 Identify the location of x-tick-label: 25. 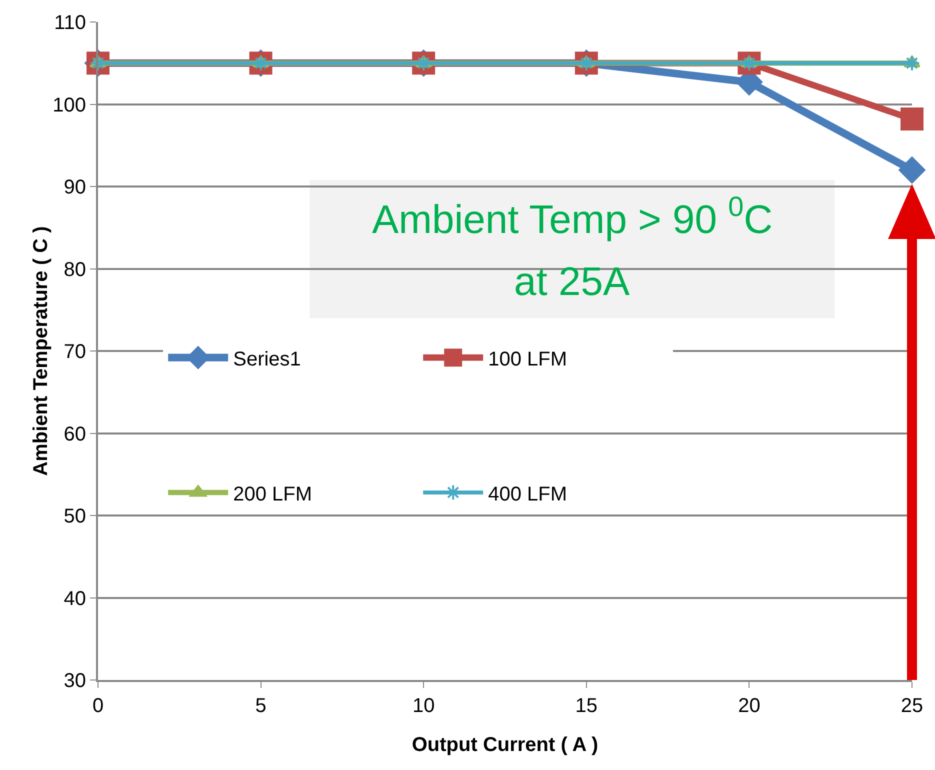
(912, 706).